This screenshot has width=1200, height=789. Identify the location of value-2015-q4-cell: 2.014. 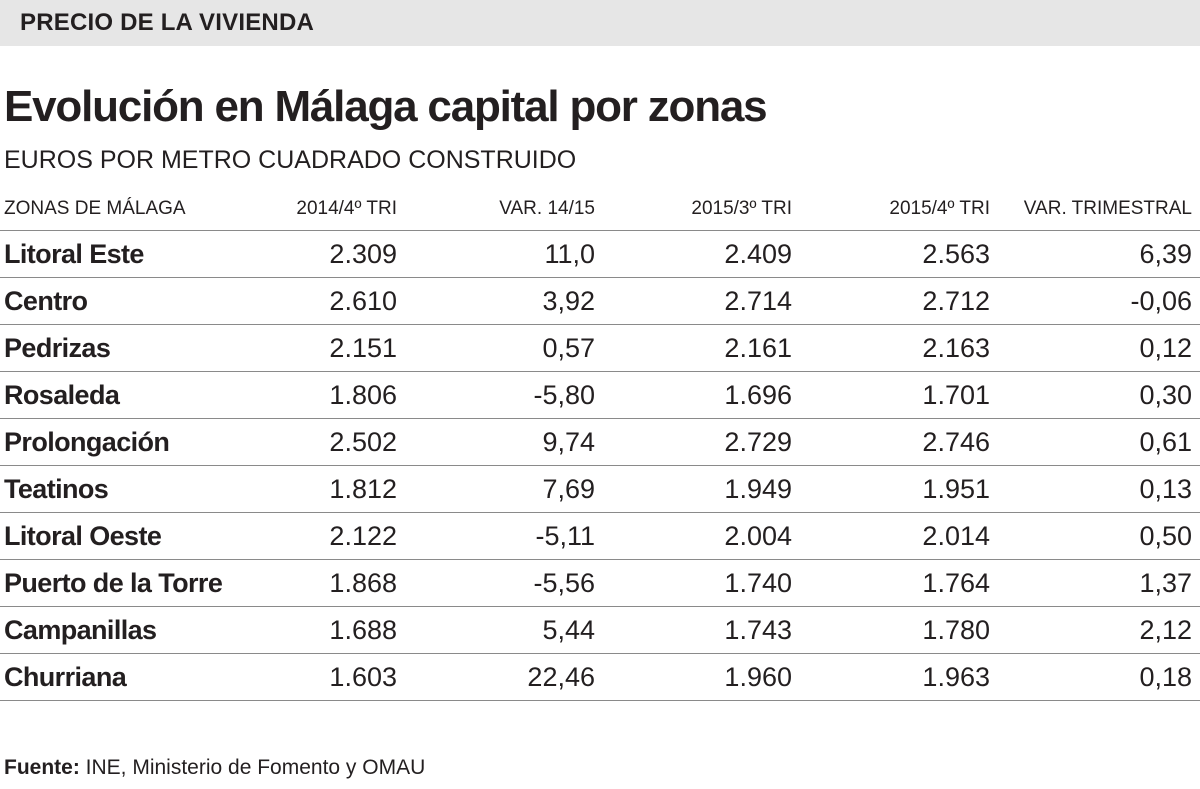
(899, 536).